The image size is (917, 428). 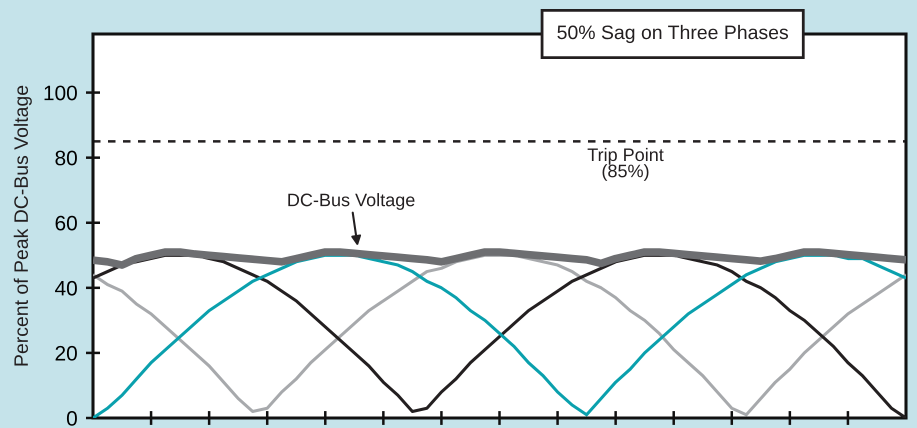 What do you see at coordinates (66, 158) in the screenshot?
I see `y-tick-label: 80` at bounding box center [66, 158].